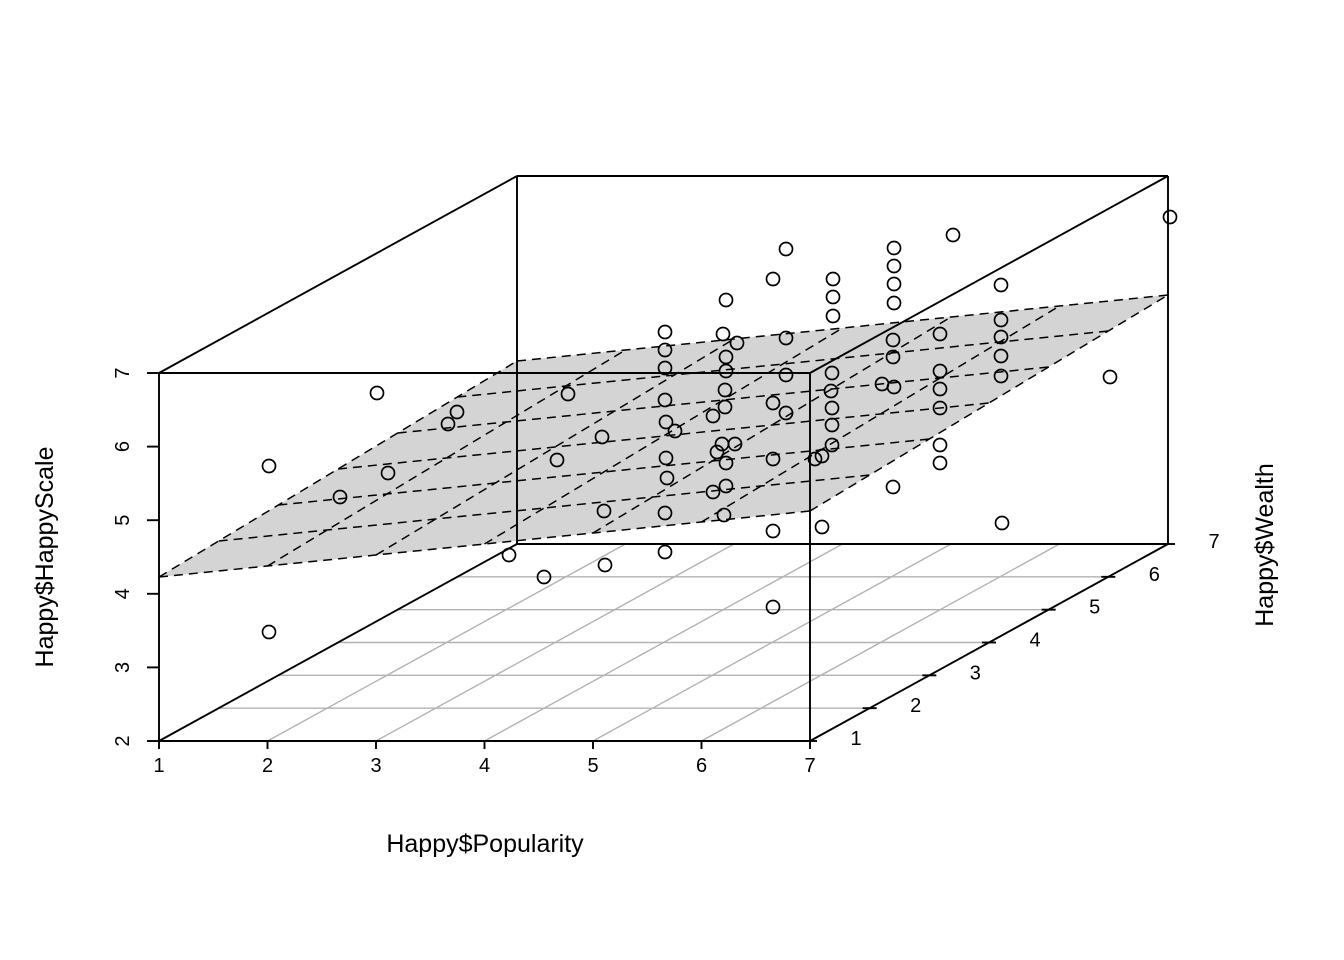  What do you see at coordinates (1094, 608) in the screenshot?
I see `y-tick-label: 5` at bounding box center [1094, 608].